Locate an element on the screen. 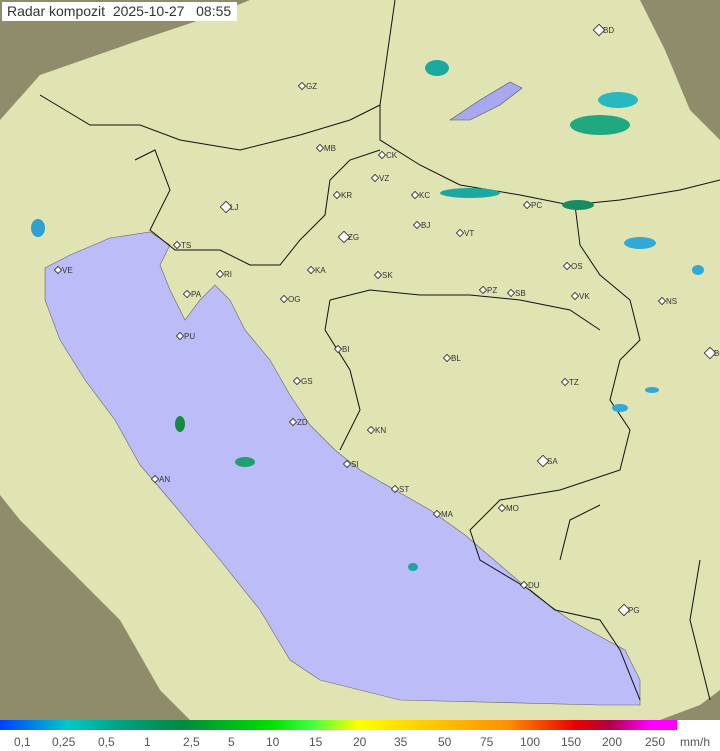  city-label: OS is located at coordinates (577, 266).